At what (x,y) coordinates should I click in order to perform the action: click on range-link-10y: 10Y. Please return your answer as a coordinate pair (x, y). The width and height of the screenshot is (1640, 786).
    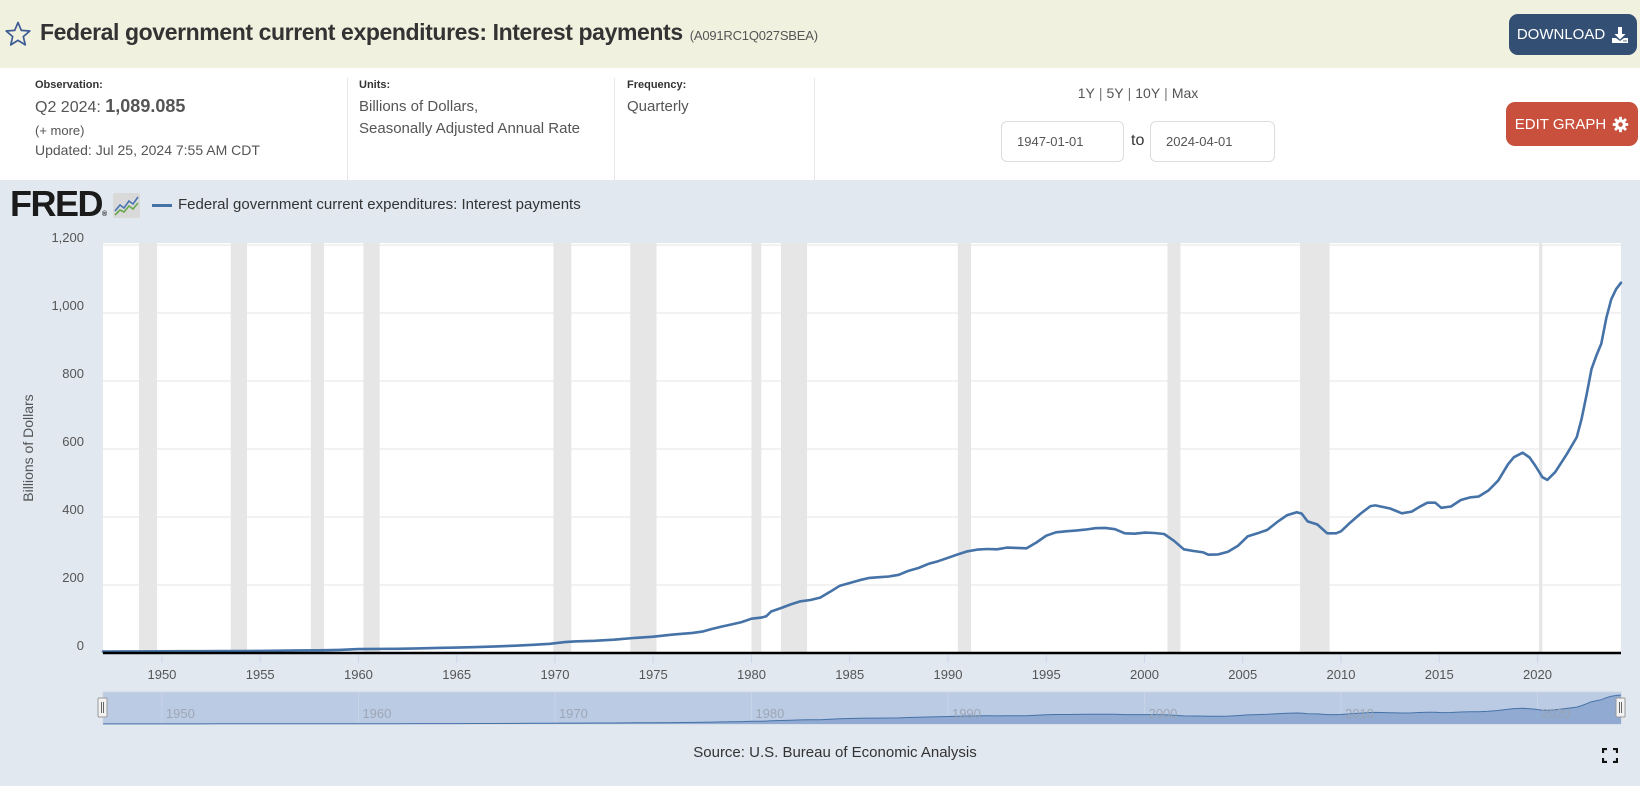
    Looking at the image, I should click on (1148, 93).